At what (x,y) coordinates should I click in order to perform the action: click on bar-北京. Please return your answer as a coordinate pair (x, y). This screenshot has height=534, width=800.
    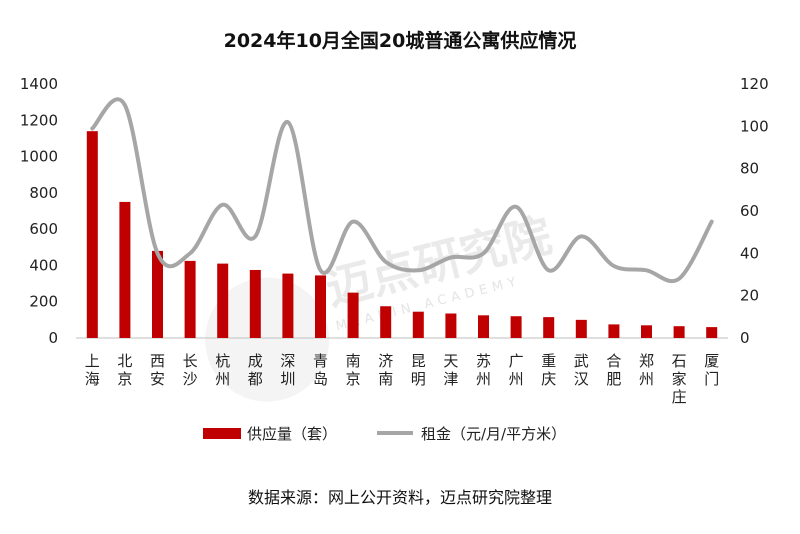
    Looking at the image, I should click on (125, 269).